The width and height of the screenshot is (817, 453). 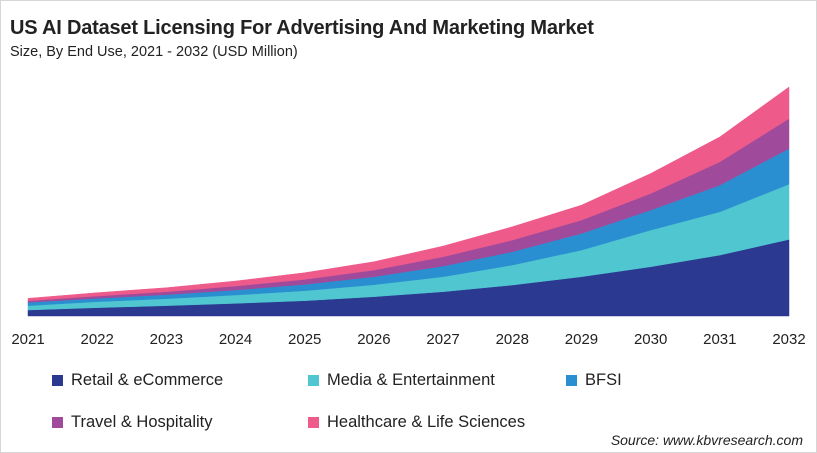 I want to click on legend-label: Media & Entertainment, so click(x=411, y=380).